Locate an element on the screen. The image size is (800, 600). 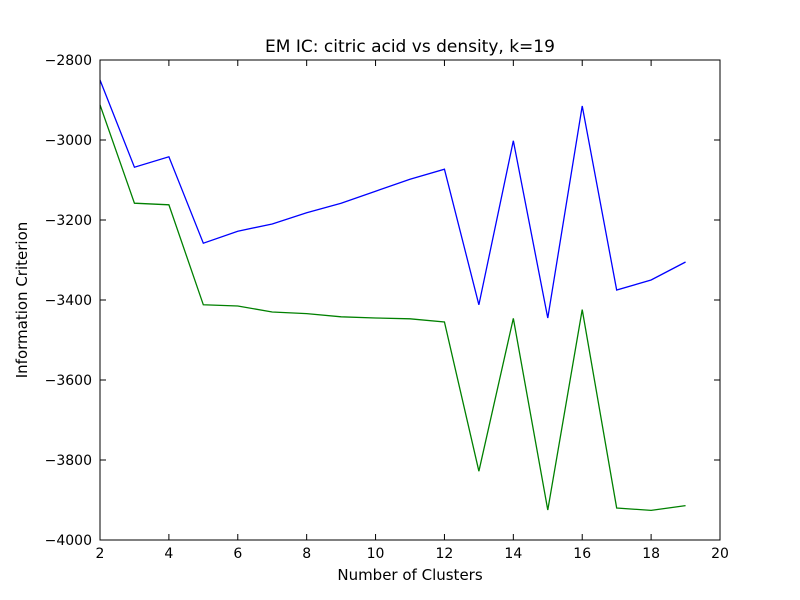
x-tick-label: 20 is located at coordinates (720, 554).